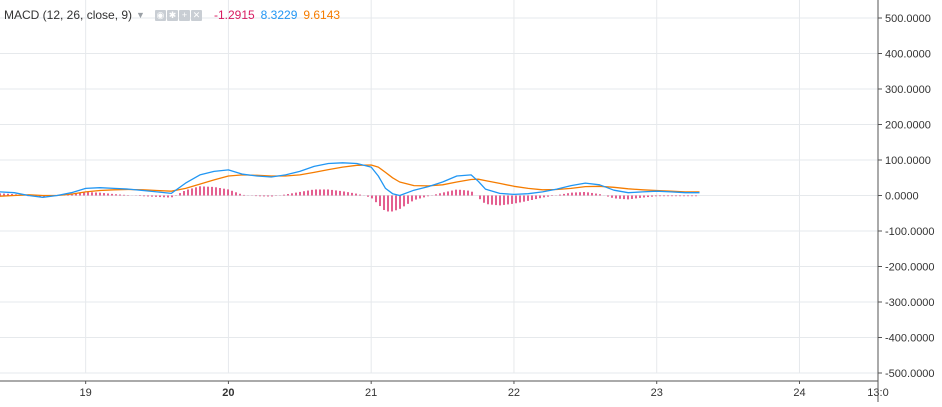  What do you see at coordinates (910, 374) in the screenshot?
I see `y-tick-label: -500.0000` at bounding box center [910, 374].